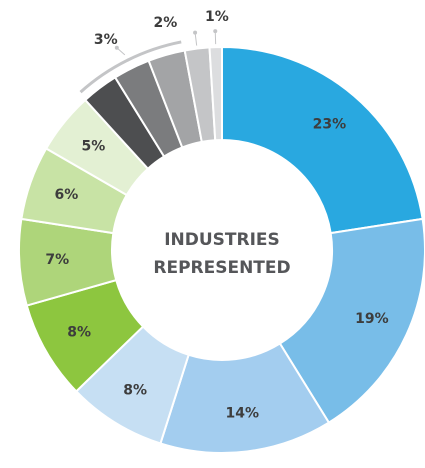  What do you see at coordinates (196, 39) in the screenshot?
I see `leader-line` at bounding box center [196, 39].